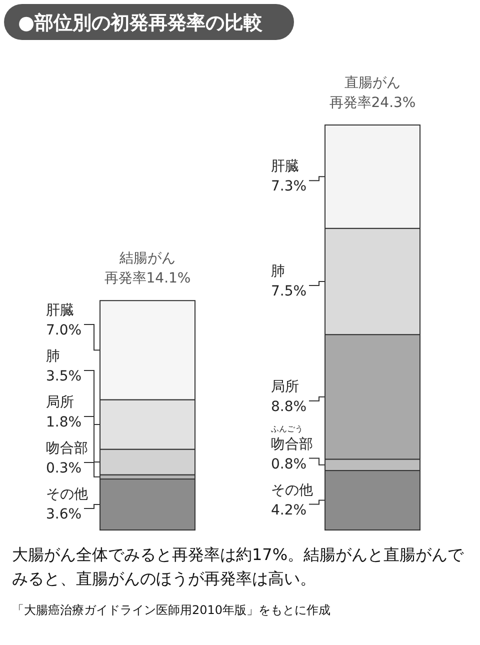 Image resolution: width=480 pixels, height=645 pixels. Describe the element at coordinates (285, 386) in the screenshot. I see `series-label: 局所` at that location.